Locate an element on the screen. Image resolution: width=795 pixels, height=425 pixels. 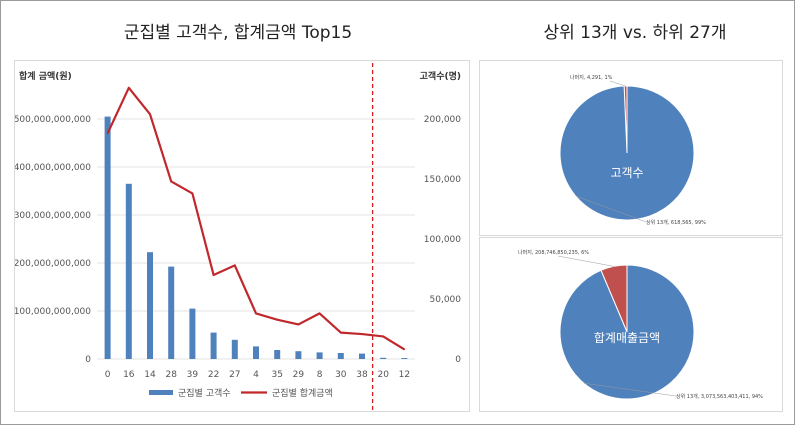
y-left-tick-label: 500,000,000,000 is located at coordinates (53, 120).